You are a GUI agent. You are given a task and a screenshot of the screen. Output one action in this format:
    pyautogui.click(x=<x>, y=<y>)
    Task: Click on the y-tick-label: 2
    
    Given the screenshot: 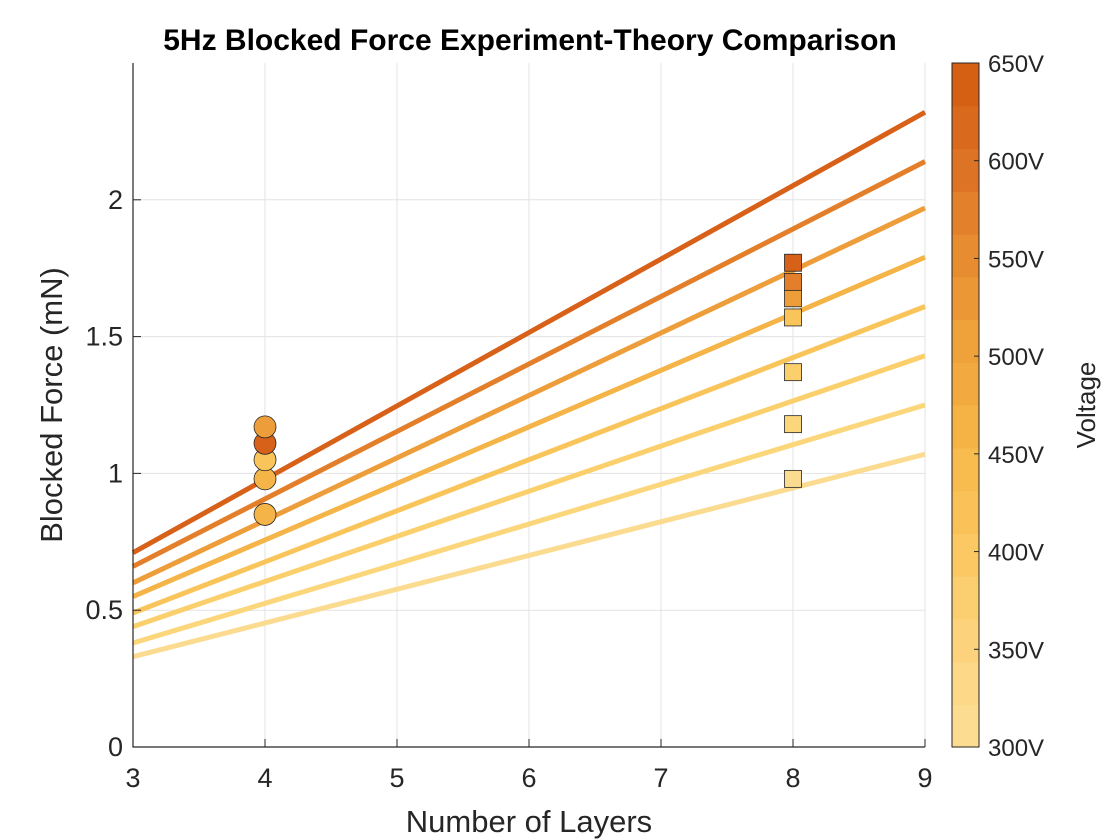 What is the action you would take?
    pyautogui.click(x=115, y=200)
    